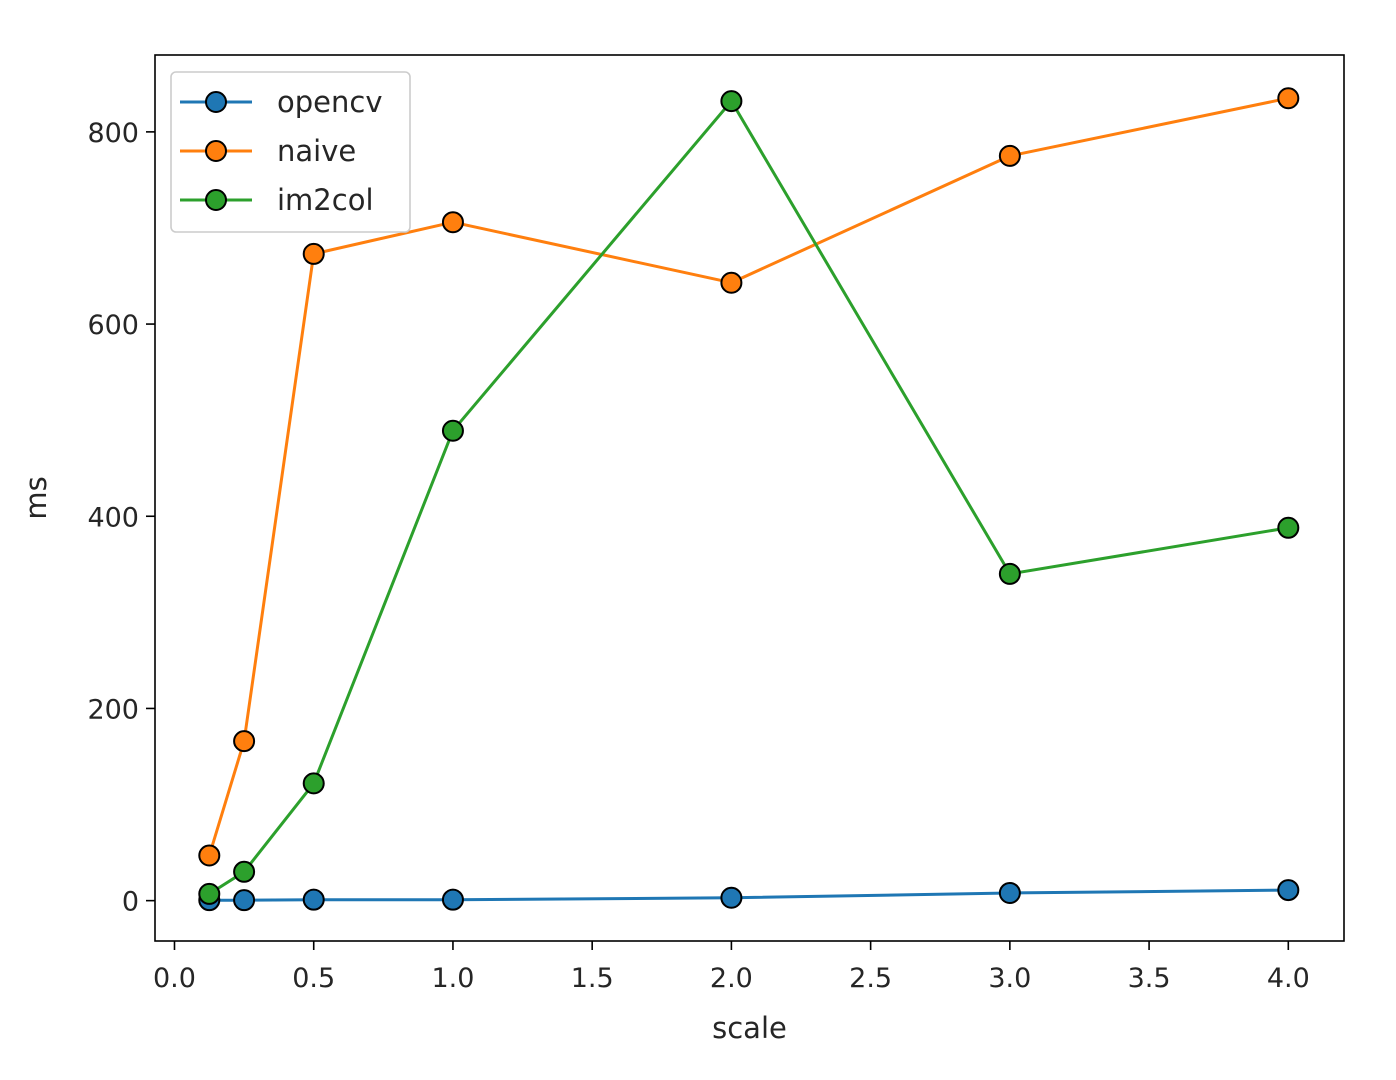  I want to click on y-axis-ticks: 0 200 400 600 800, so click(121, 518).